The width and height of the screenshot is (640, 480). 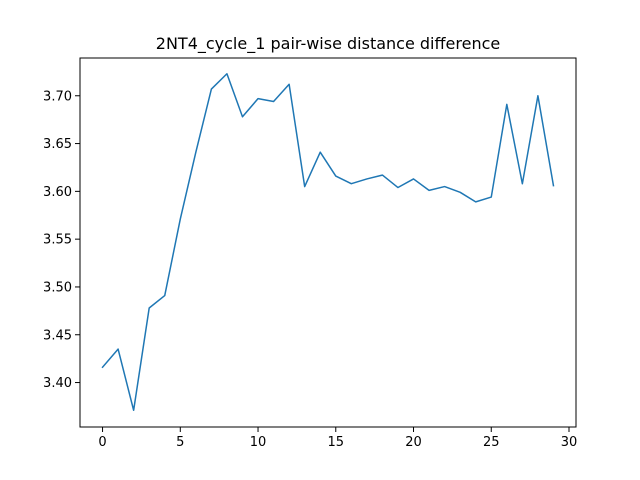 I want to click on x-tick-label: 5, so click(x=180, y=442).